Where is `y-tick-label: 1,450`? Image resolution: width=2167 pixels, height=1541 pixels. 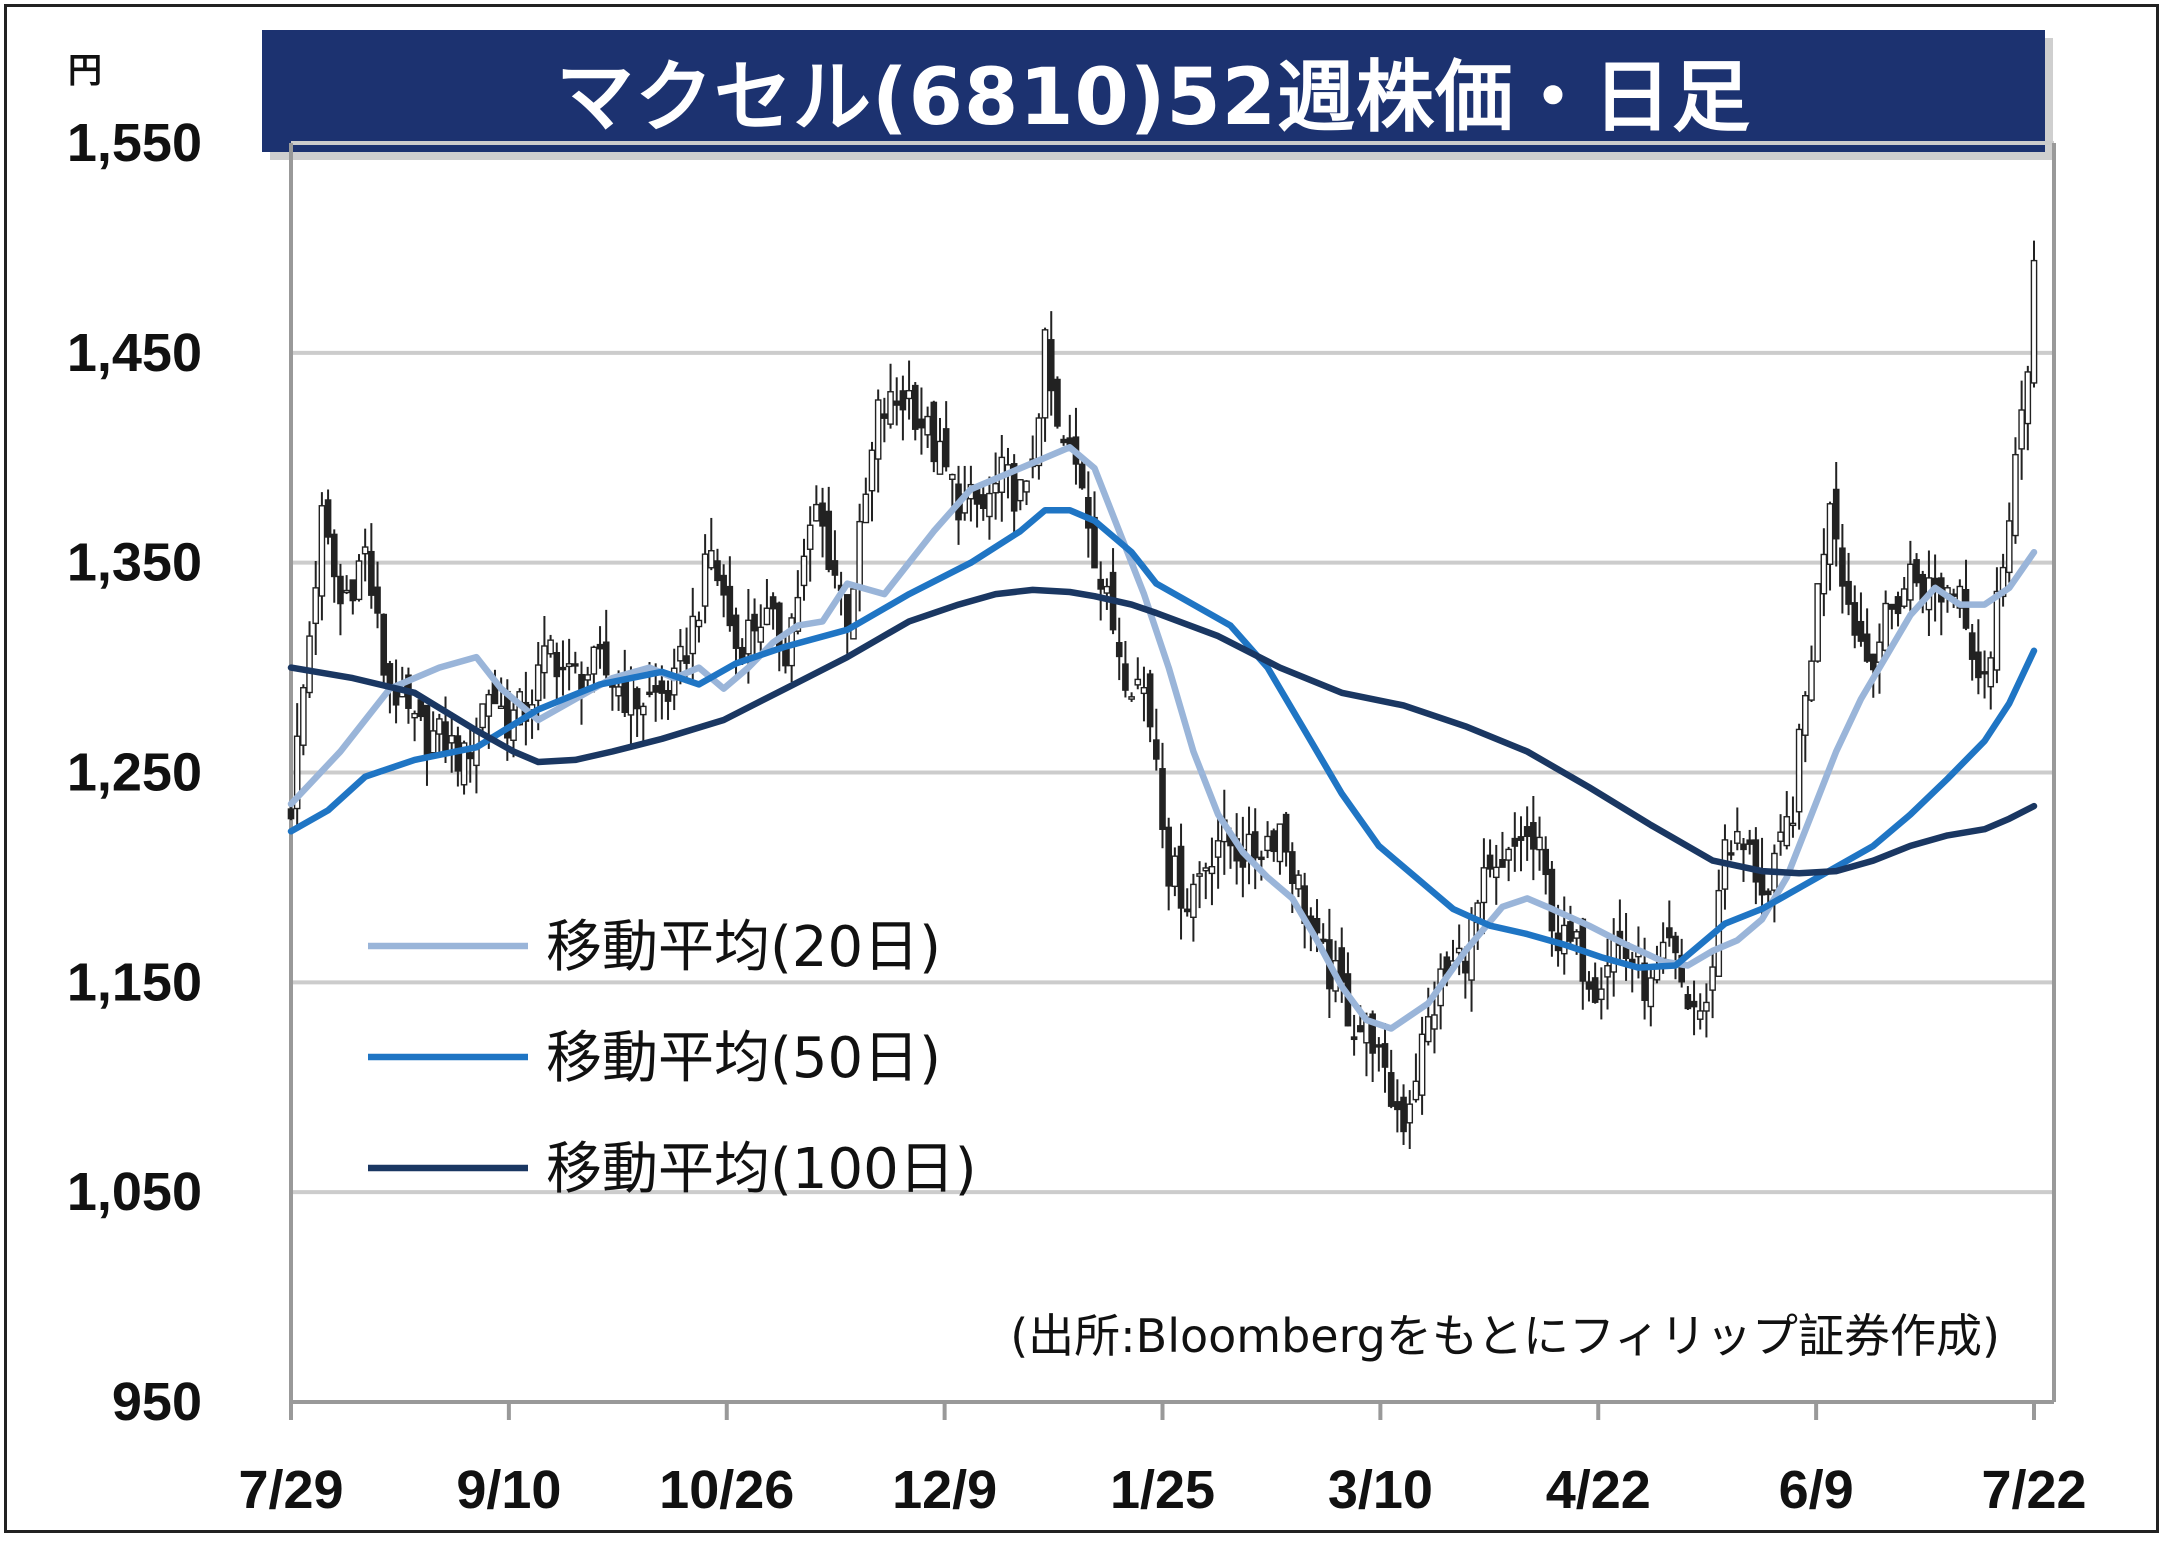 y-tick-label: 1,450 is located at coordinates (134, 353).